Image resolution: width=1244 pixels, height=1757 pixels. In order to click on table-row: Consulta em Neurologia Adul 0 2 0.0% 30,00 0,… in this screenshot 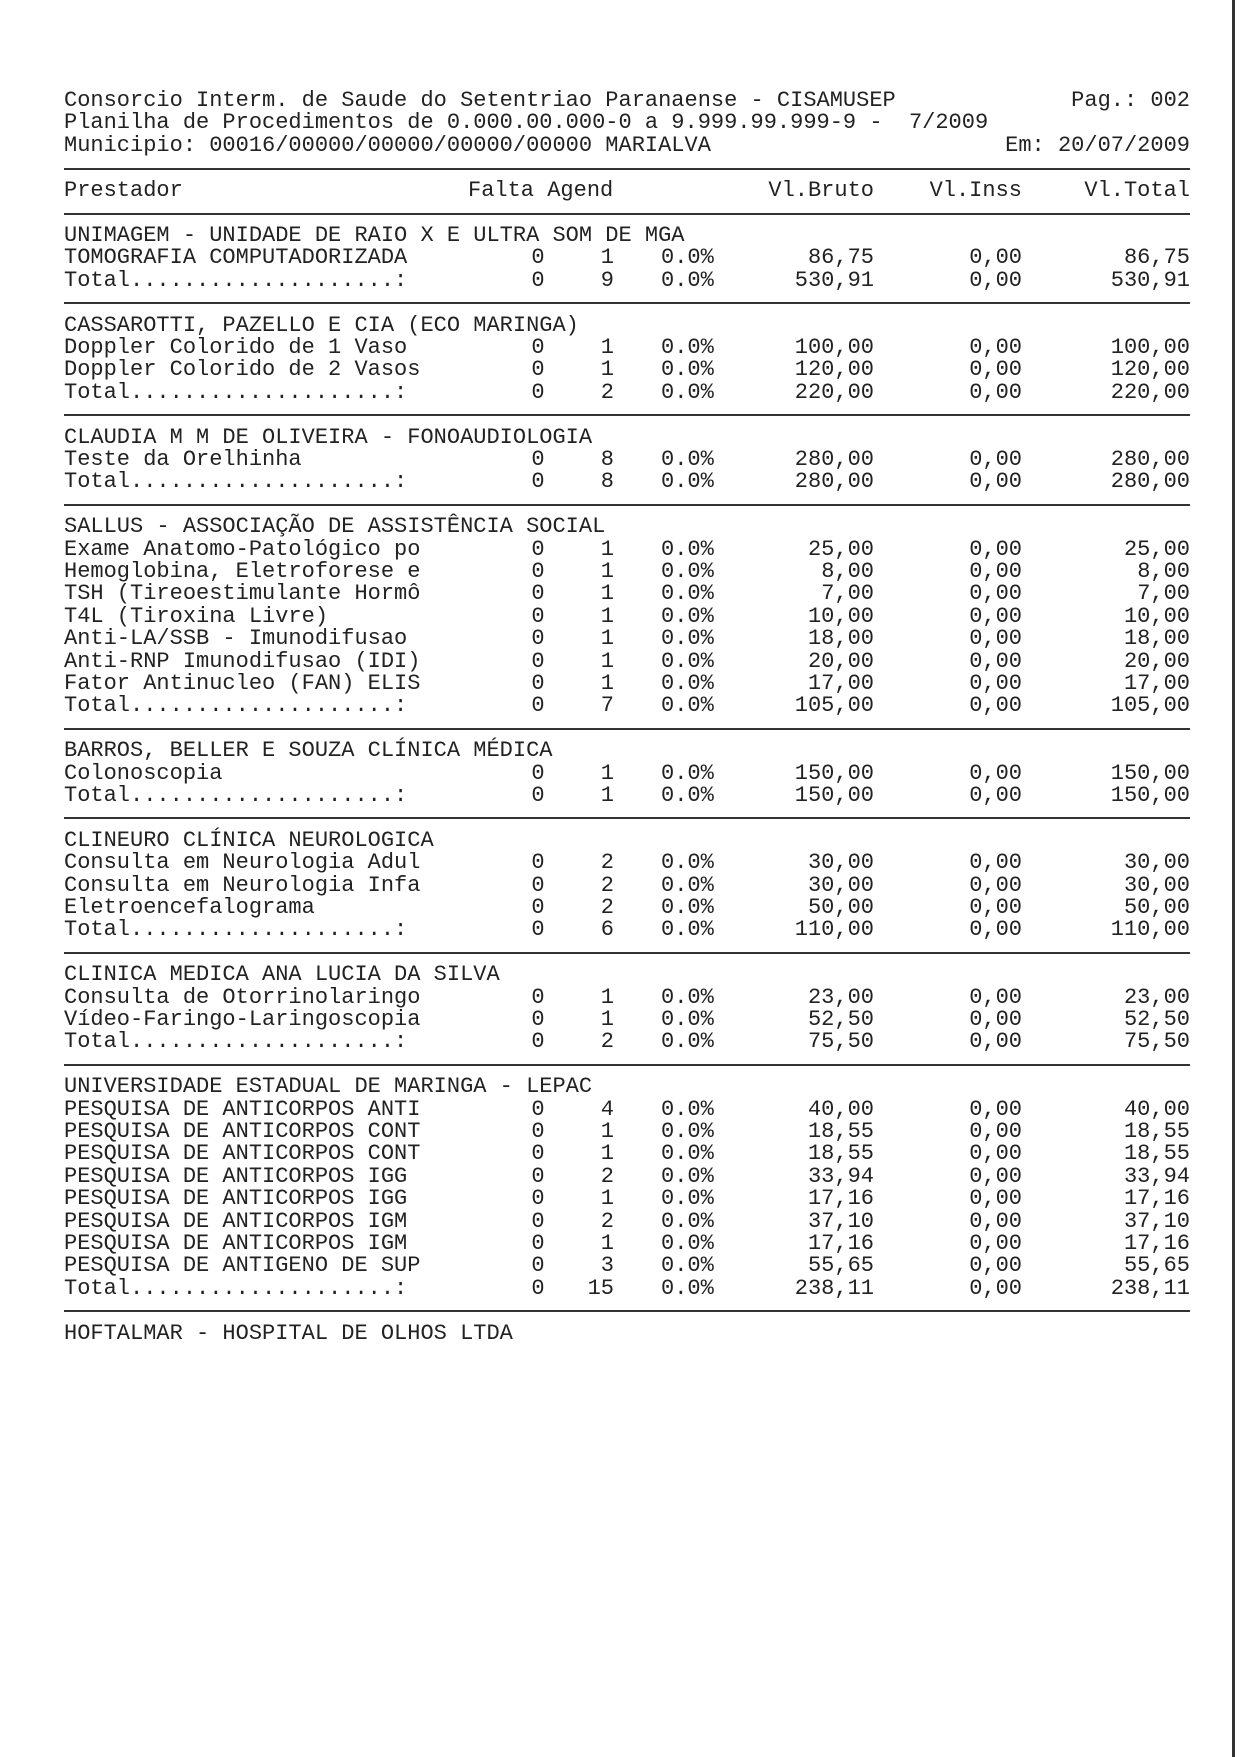, I will do `click(622, 863)`.